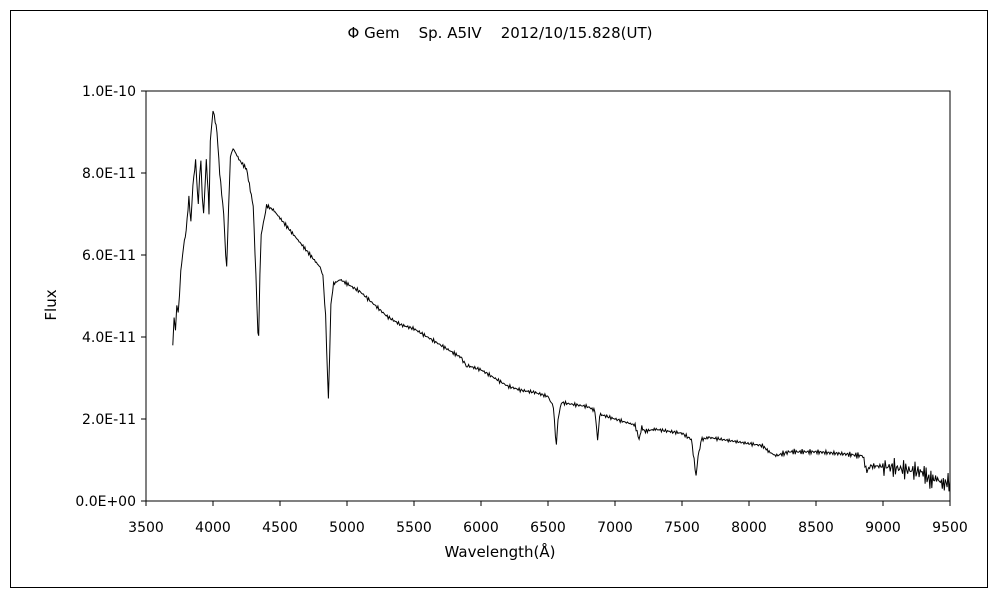 The image size is (1000, 600). What do you see at coordinates (146, 528) in the screenshot?
I see `x-tick-label: 3500` at bounding box center [146, 528].